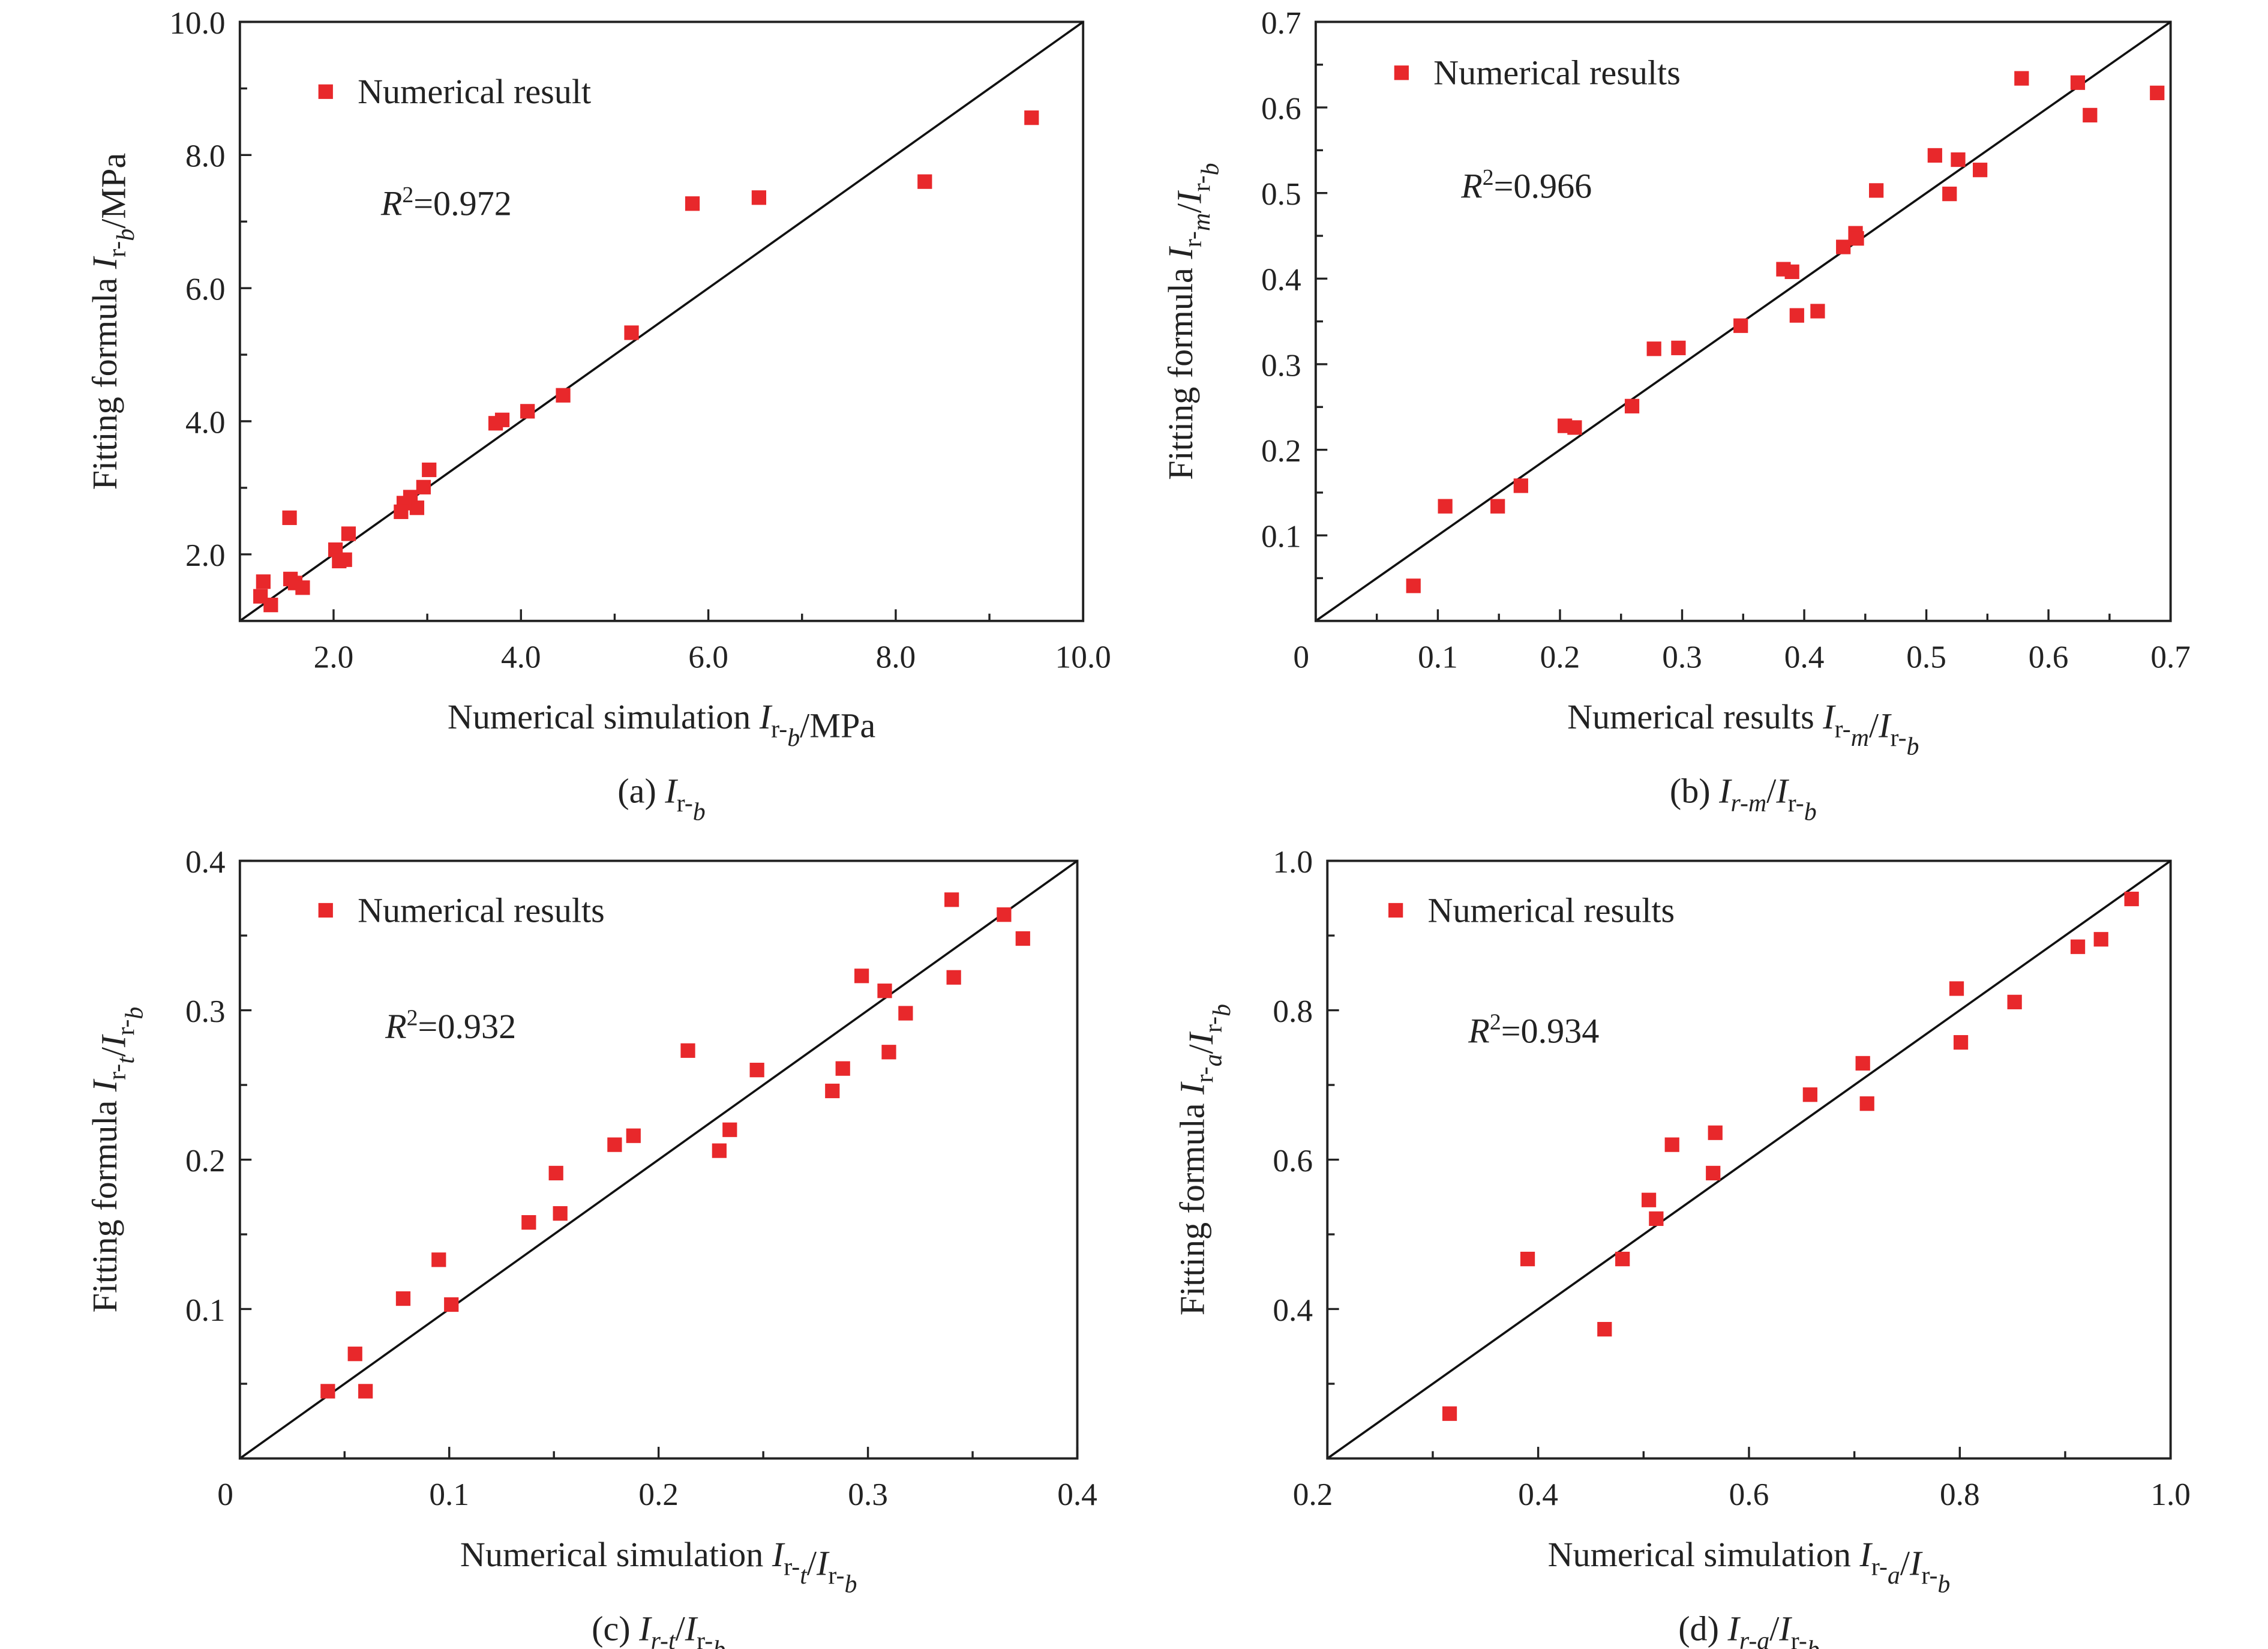  I want to click on y-tick-label: 0.6, so click(1293, 1161).